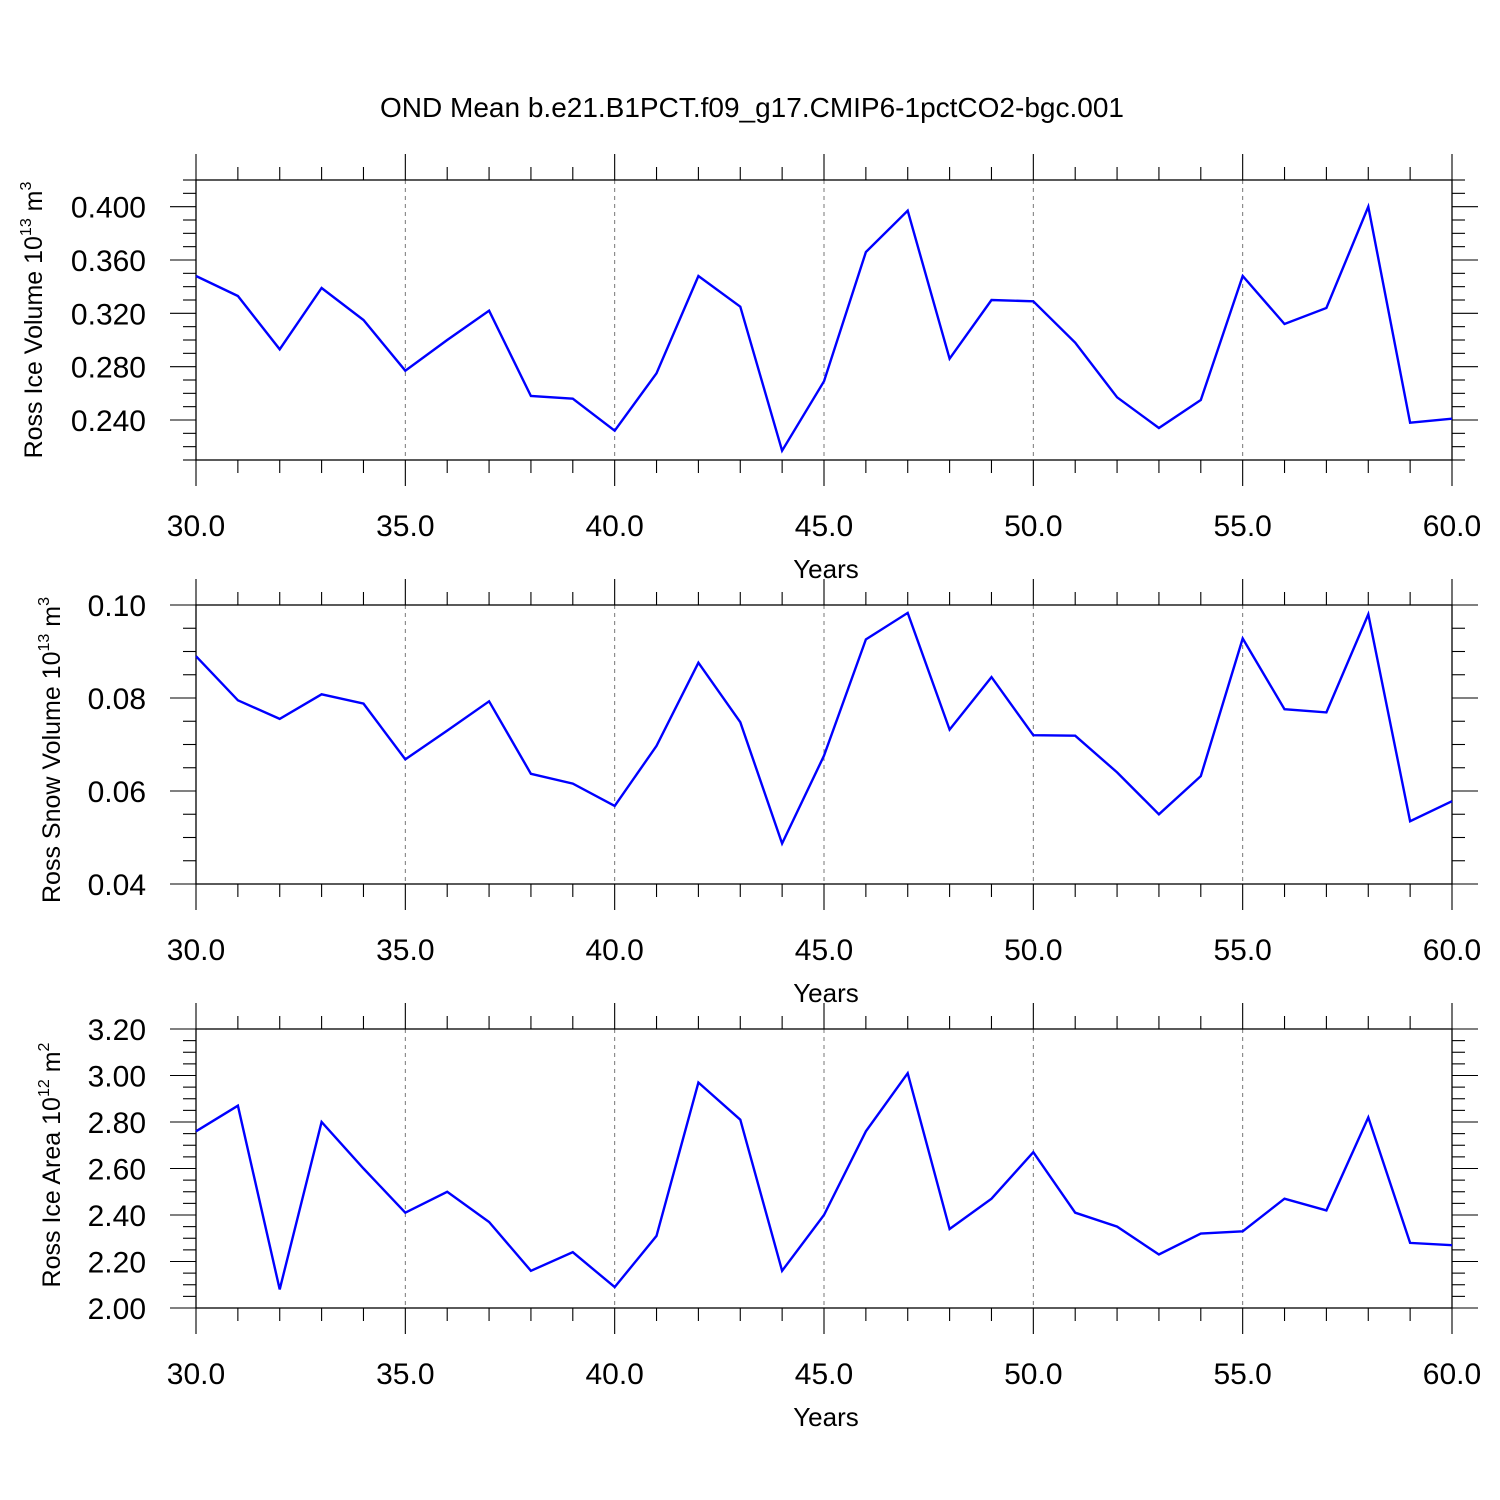  I want to click on y-tick-label: 0.360, so click(108, 261).